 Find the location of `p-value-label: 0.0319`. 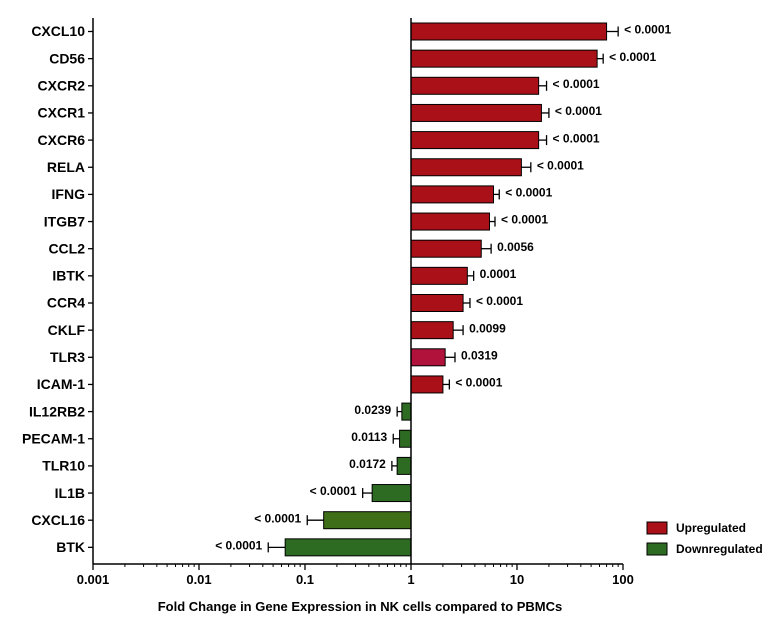

p-value-label: 0.0319 is located at coordinates (479, 355).